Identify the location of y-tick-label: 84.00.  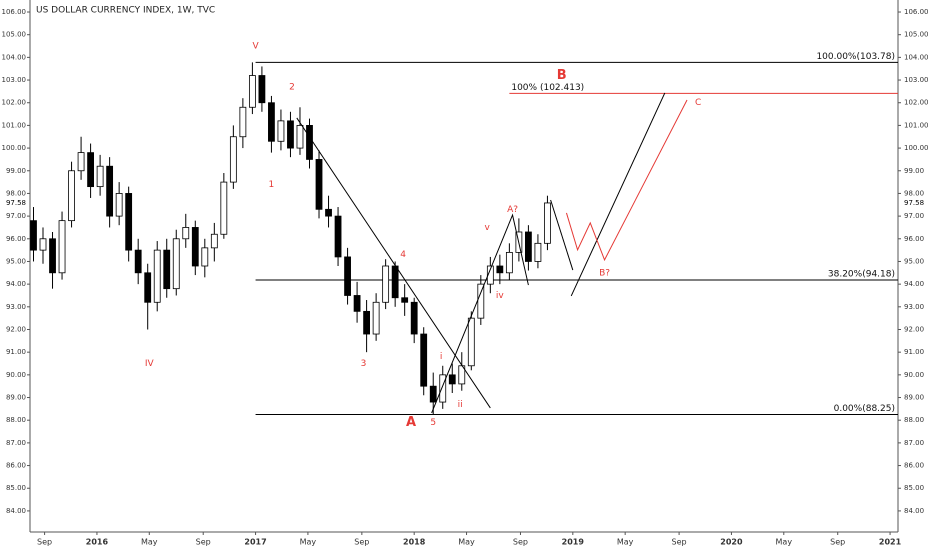
(16, 511).